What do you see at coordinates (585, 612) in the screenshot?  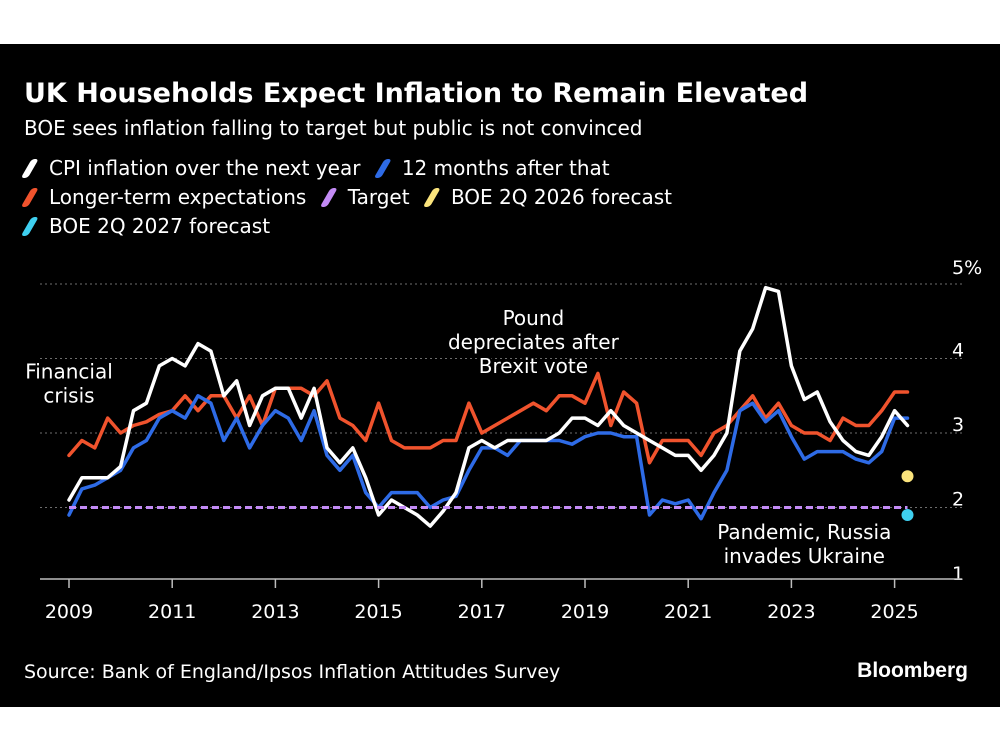 I see `x-tick-label: 2019` at bounding box center [585, 612].